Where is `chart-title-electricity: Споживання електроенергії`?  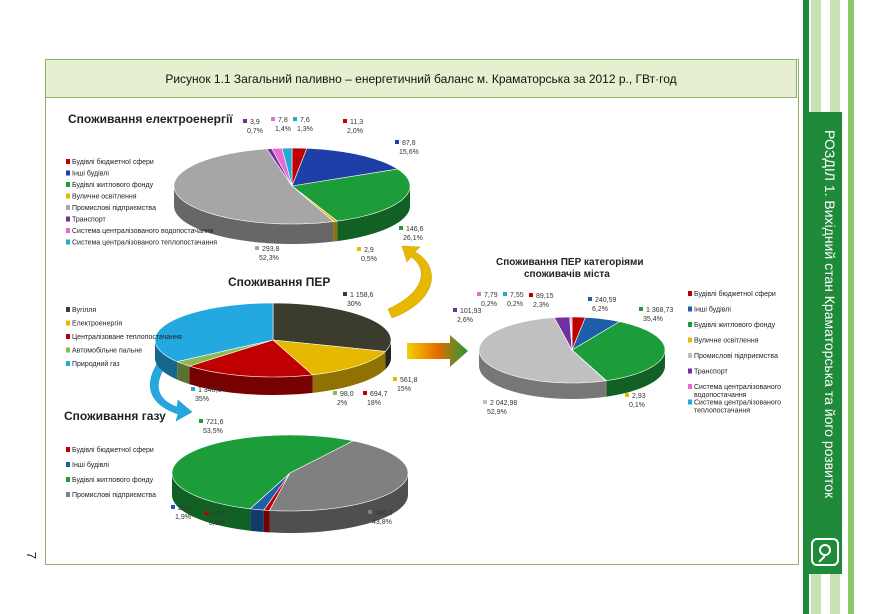
chart-title-electricity: Споживання електроенергії is located at coordinates (150, 119).